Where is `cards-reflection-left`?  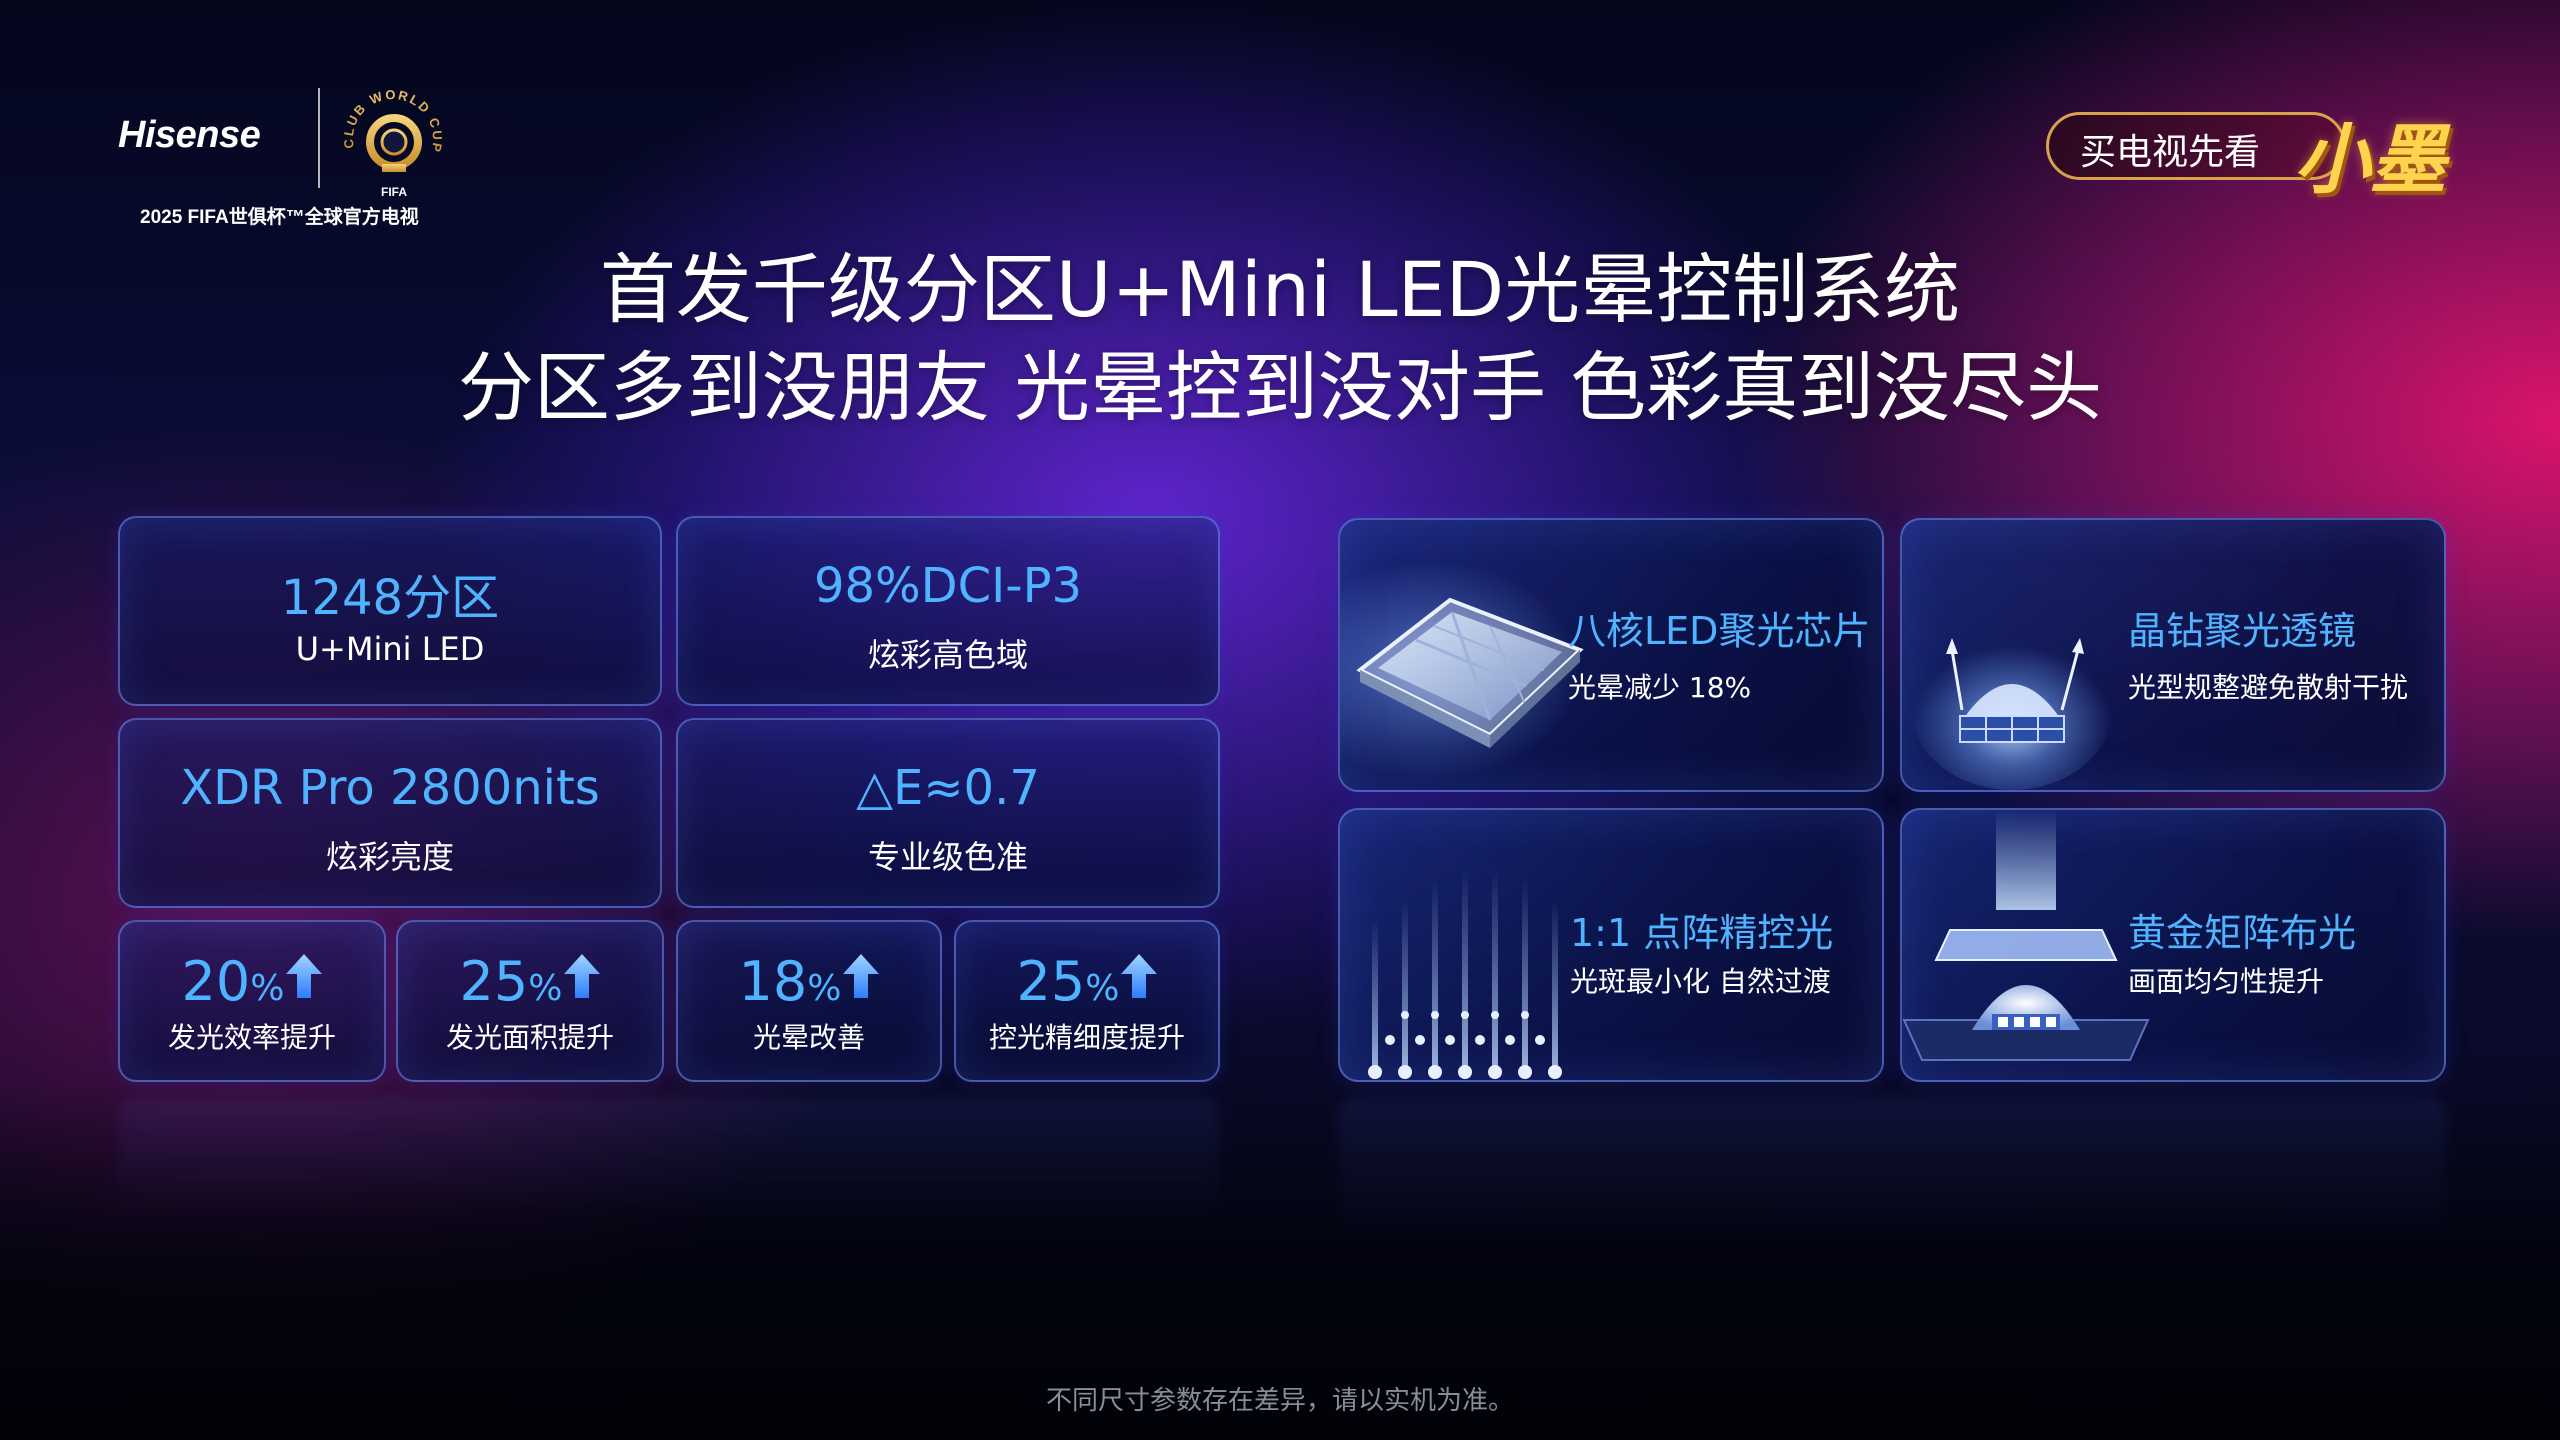 cards-reflection-left is located at coordinates (669, 1161).